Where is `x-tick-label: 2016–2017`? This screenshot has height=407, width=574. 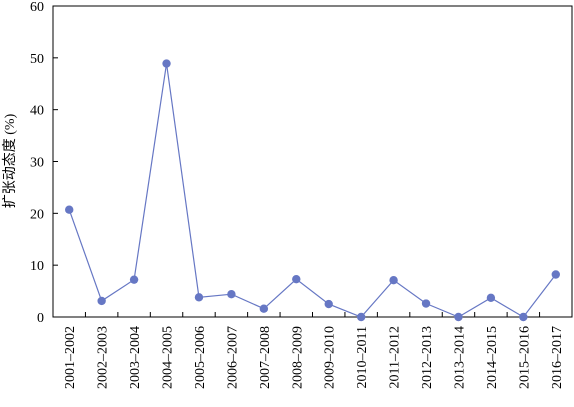
x-tick-label: 2016–2017 is located at coordinates (557, 357).